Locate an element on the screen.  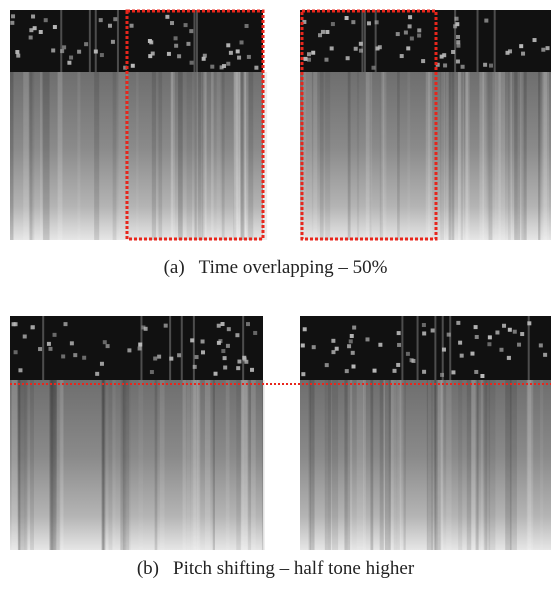
caption-label: (b) is located at coordinates (147, 568).